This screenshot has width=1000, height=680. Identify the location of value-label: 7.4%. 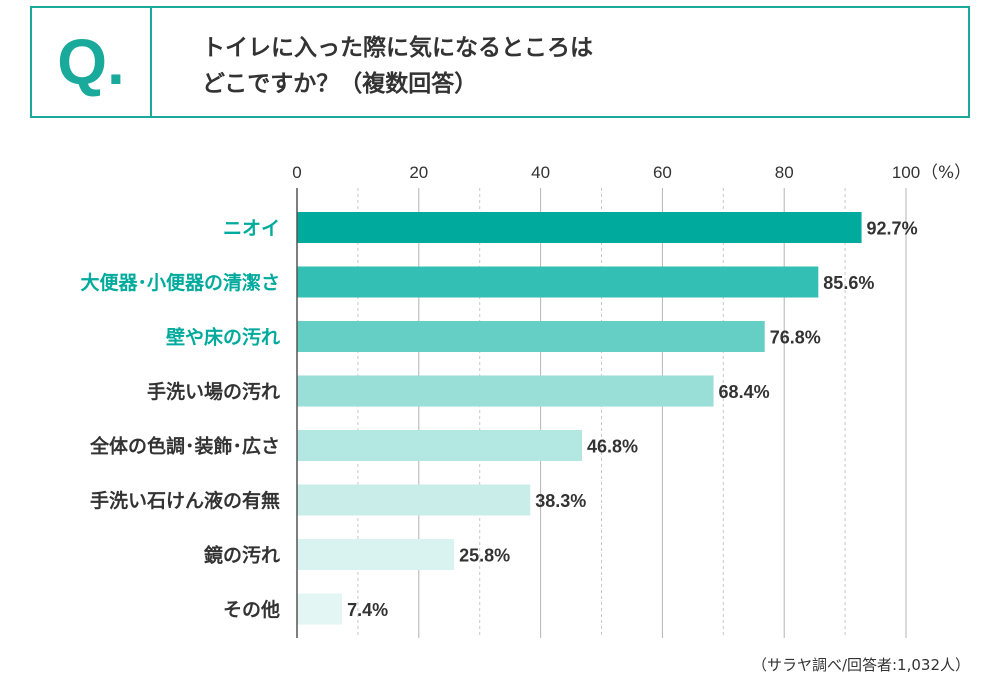
(367, 610).